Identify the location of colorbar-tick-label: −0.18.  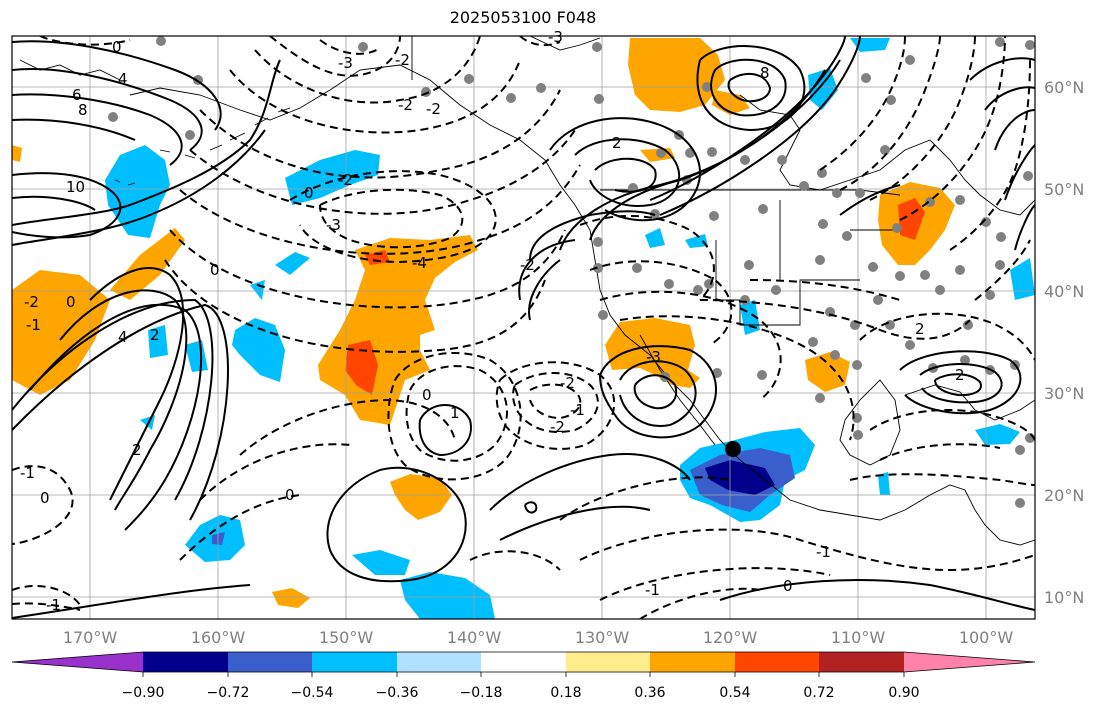
(481, 693).